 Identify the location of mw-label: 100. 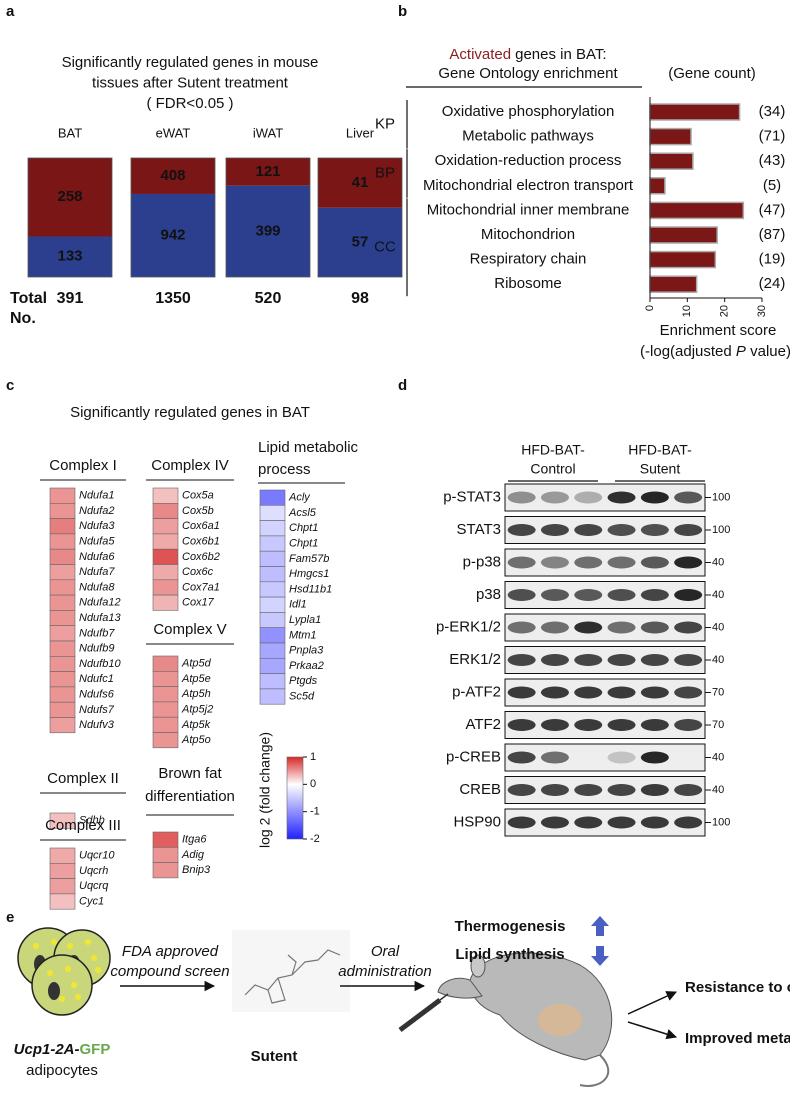
(721, 497).